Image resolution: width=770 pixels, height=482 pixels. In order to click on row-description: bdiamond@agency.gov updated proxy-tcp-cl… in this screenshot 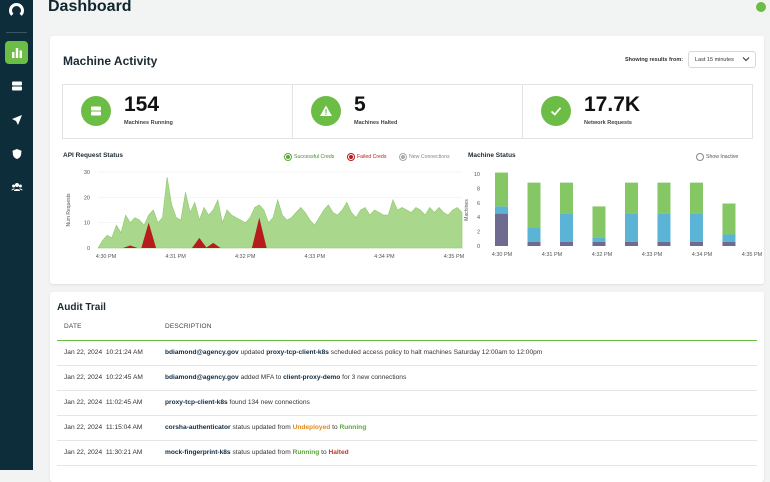, I will do `click(354, 352)`.